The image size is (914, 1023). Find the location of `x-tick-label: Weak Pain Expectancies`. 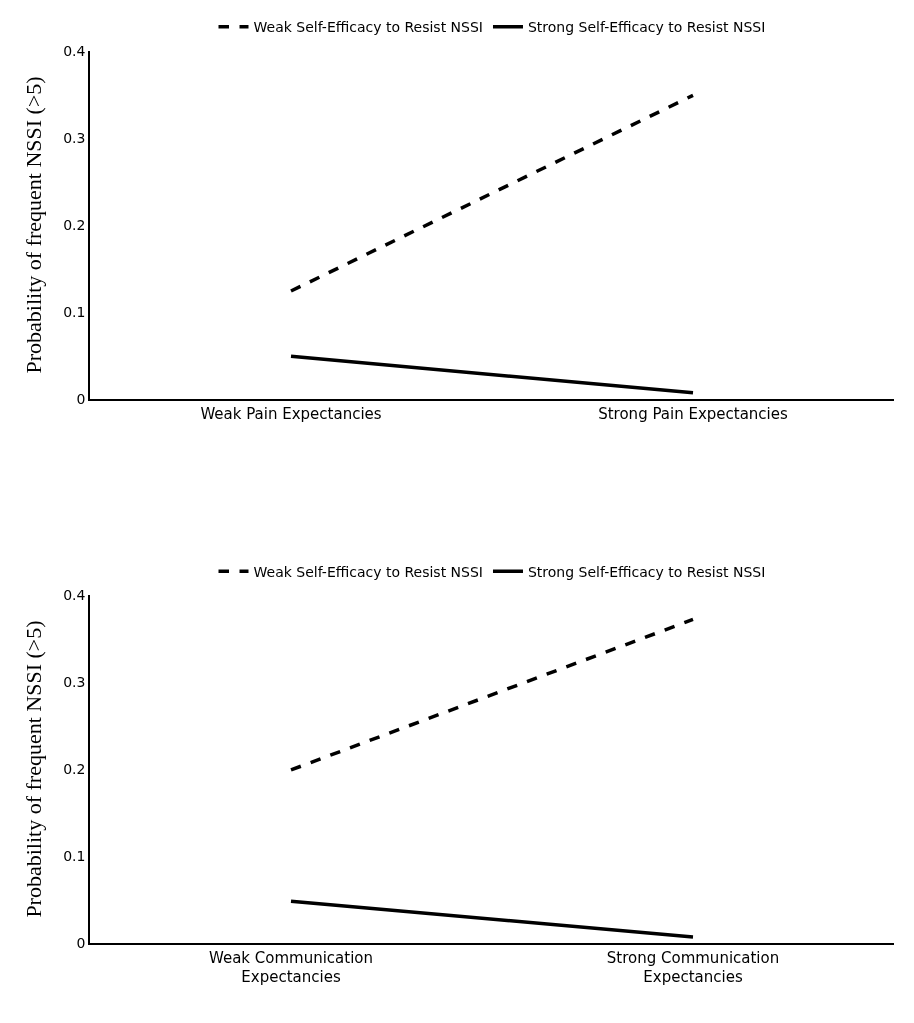

x-tick-label: Weak Pain Expectancies is located at coordinates (291, 413).